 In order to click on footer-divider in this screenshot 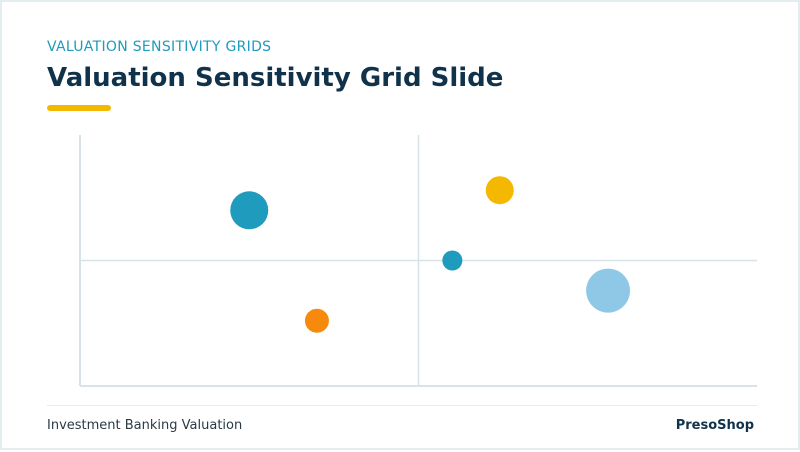, I will do `click(402, 405)`.